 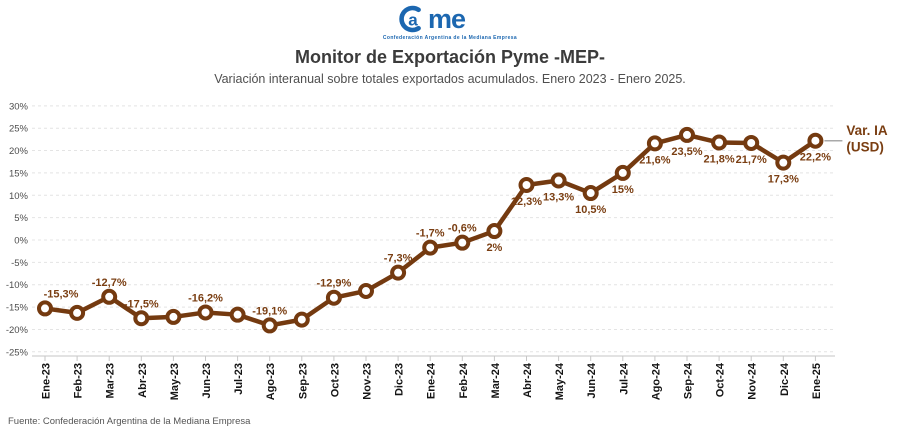 I want to click on x-tick-label: Mar-23, so click(x=111, y=380).